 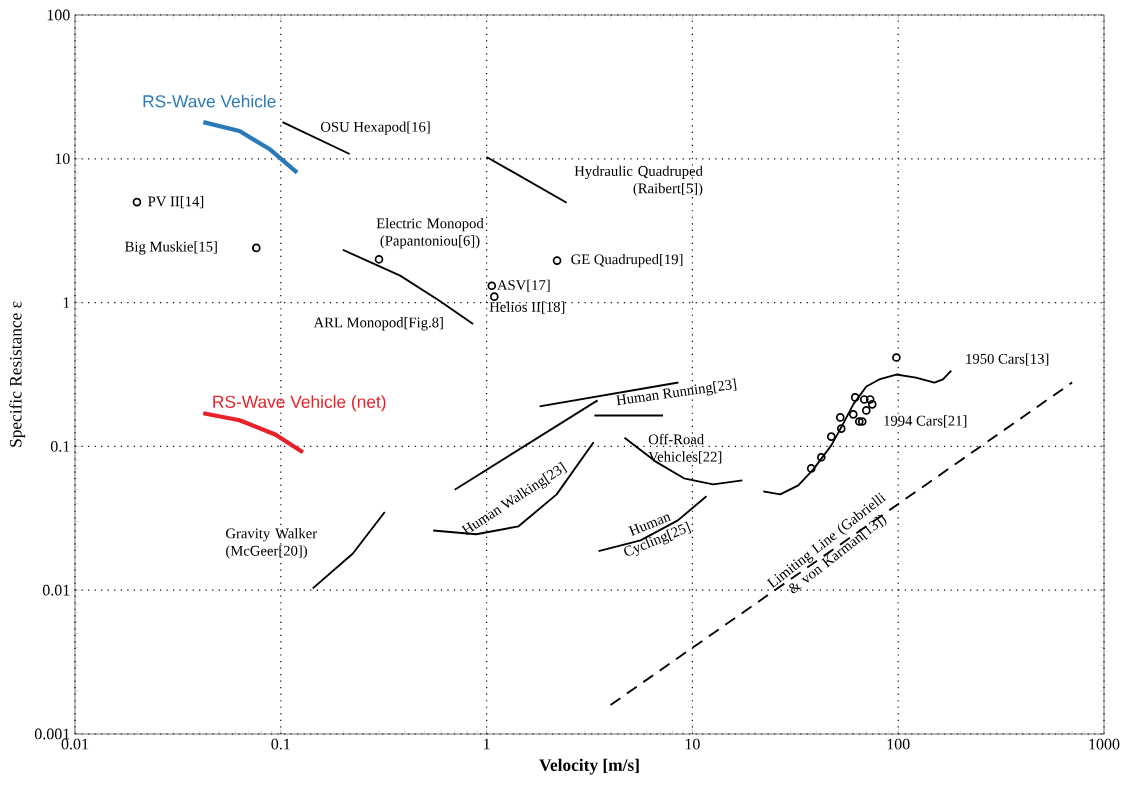 What do you see at coordinates (685, 448) in the screenshot?
I see `series-label: Off-Road Vehicles[22]` at bounding box center [685, 448].